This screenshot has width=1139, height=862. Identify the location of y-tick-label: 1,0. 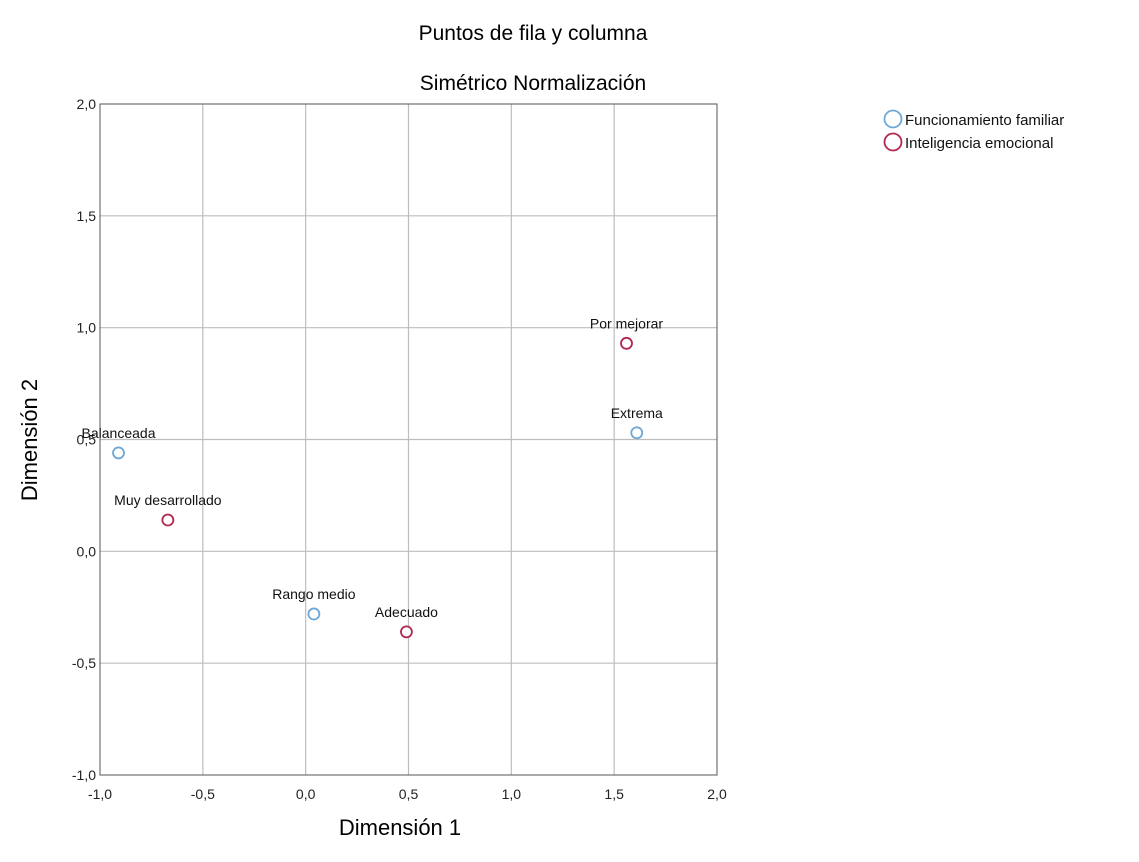
(87, 328).